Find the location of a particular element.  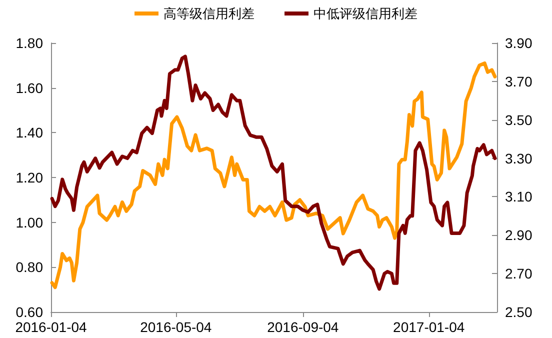

y2-tick-label: 3.30 is located at coordinates (518, 158).